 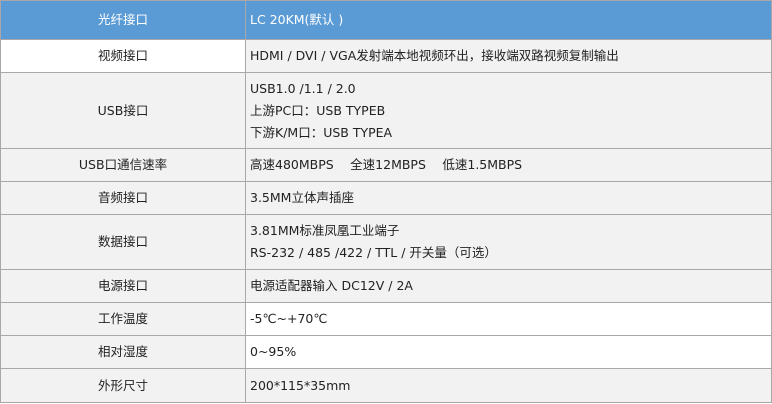 I want to click on table-row: 电源接口 电源适配器输入 DC12V / 2A, so click(x=386, y=286).